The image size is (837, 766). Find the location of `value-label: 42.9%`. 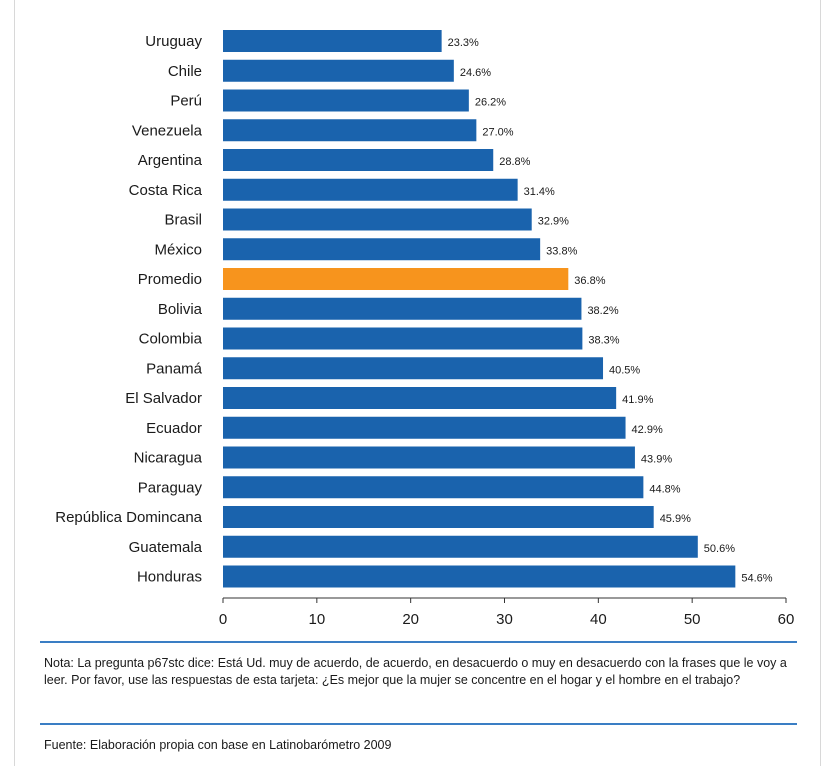

value-label: 42.9% is located at coordinates (647, 430).